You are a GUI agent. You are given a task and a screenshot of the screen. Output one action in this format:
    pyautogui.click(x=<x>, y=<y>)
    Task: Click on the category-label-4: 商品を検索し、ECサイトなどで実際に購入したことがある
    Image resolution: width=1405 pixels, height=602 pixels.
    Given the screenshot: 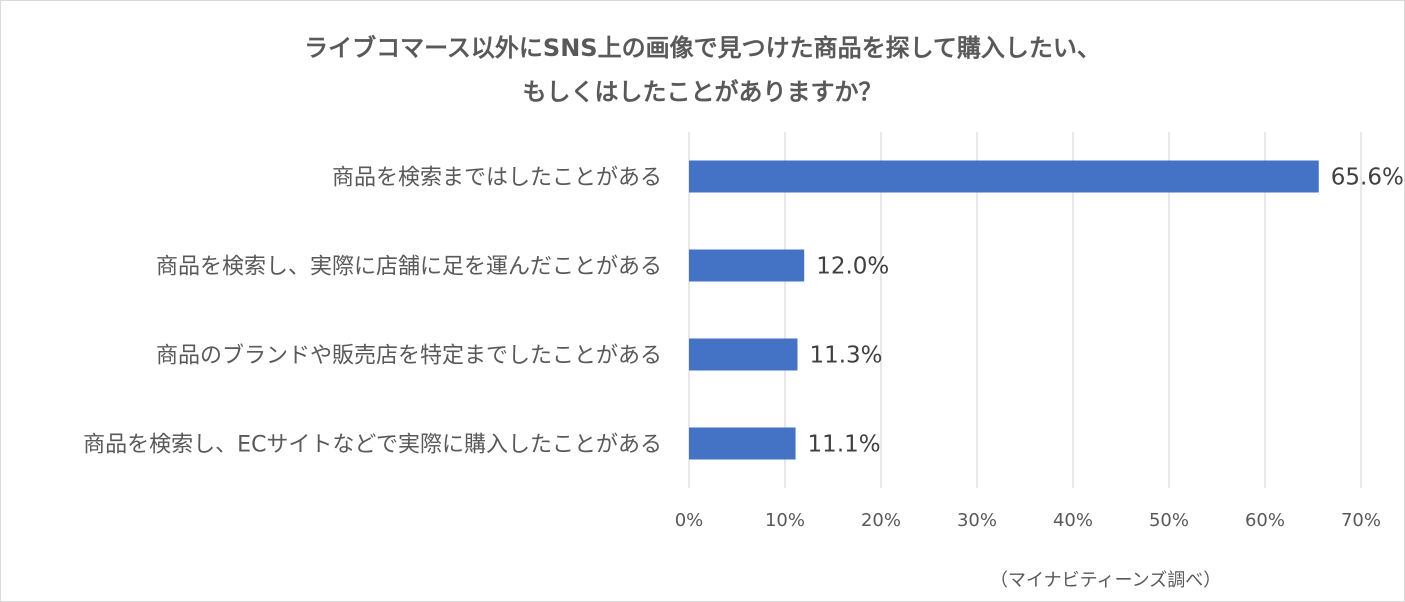 What is the action you would take?
    pyautogui.click(x=372, y=445)
    